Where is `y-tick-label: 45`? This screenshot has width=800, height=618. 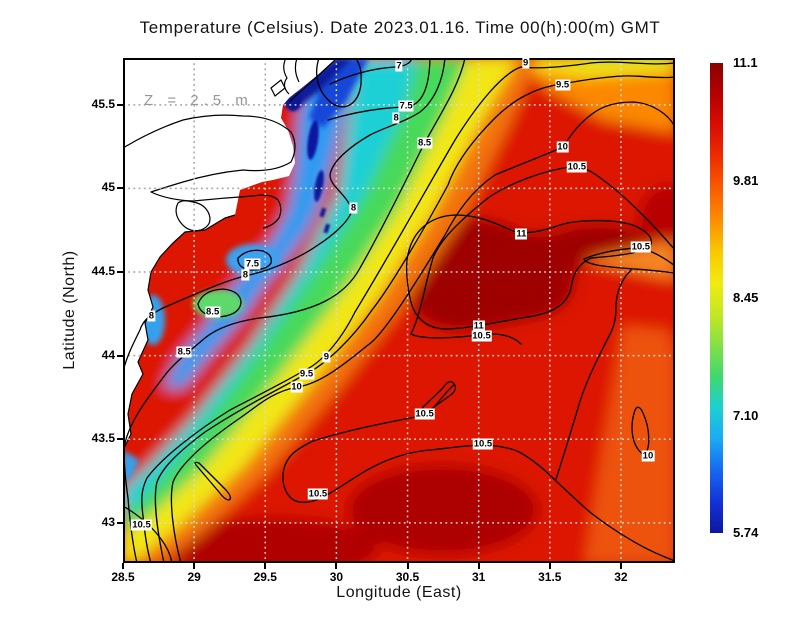 y-tick-label: 45 is located at coordinates (108, 187).